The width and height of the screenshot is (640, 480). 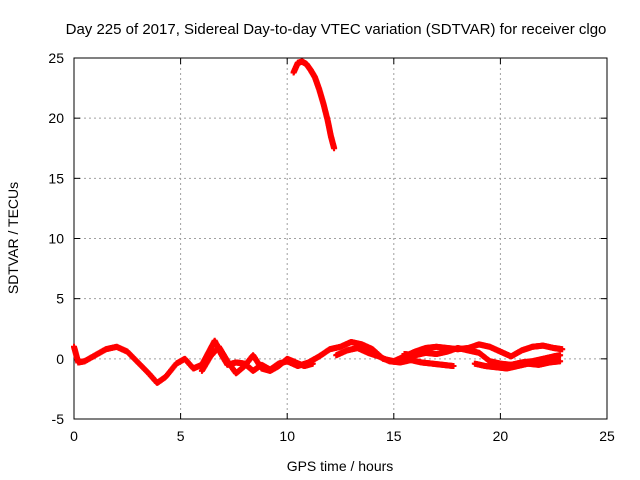 I want to click on x-axis-label: GPS time / hours, so click(x=340, y=466).